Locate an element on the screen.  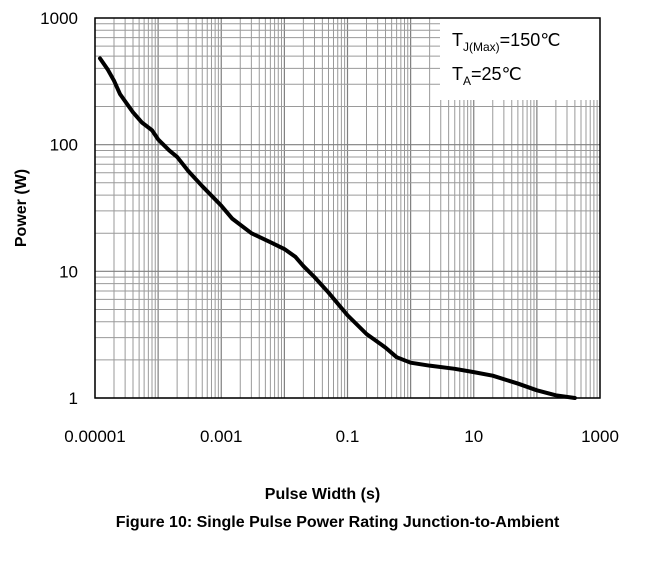
y-tick-label: 100 is located at coordinates (64, 145).